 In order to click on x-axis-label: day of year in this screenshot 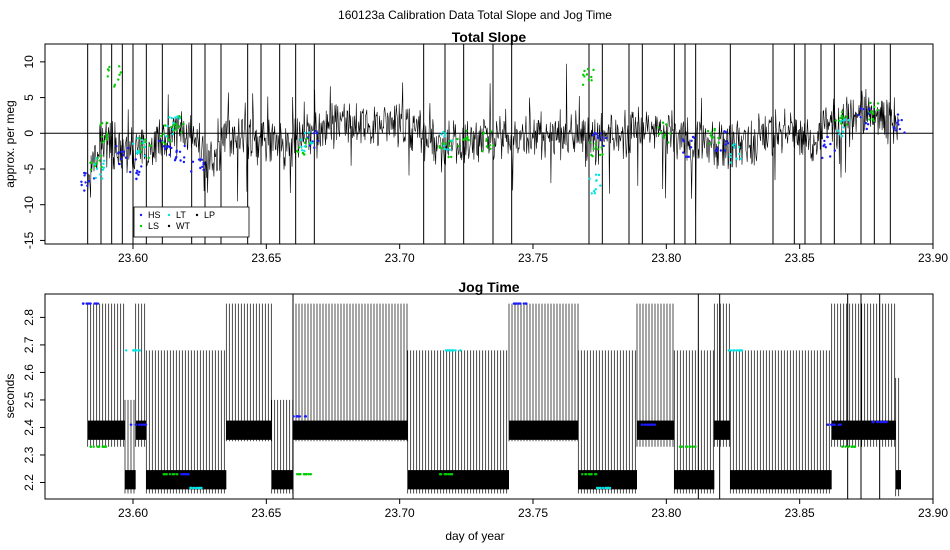, I will do `click(474, 536)`.